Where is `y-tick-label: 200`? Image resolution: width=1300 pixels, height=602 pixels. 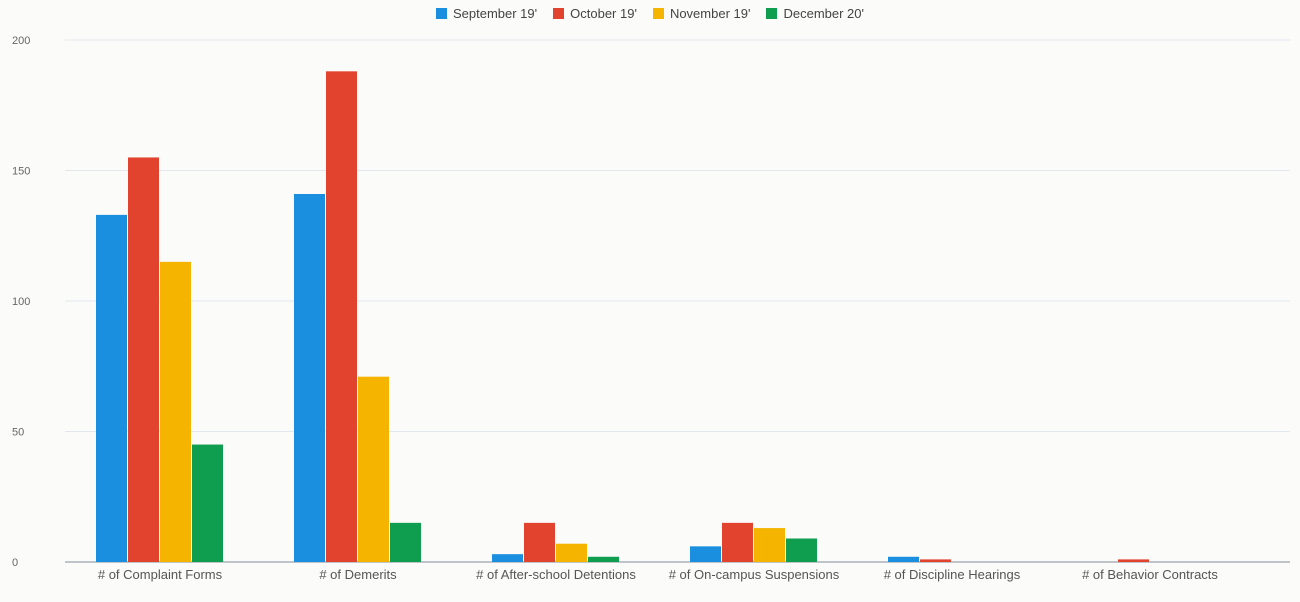
y-tick-label: 200 is located at coordinates (21, 41).